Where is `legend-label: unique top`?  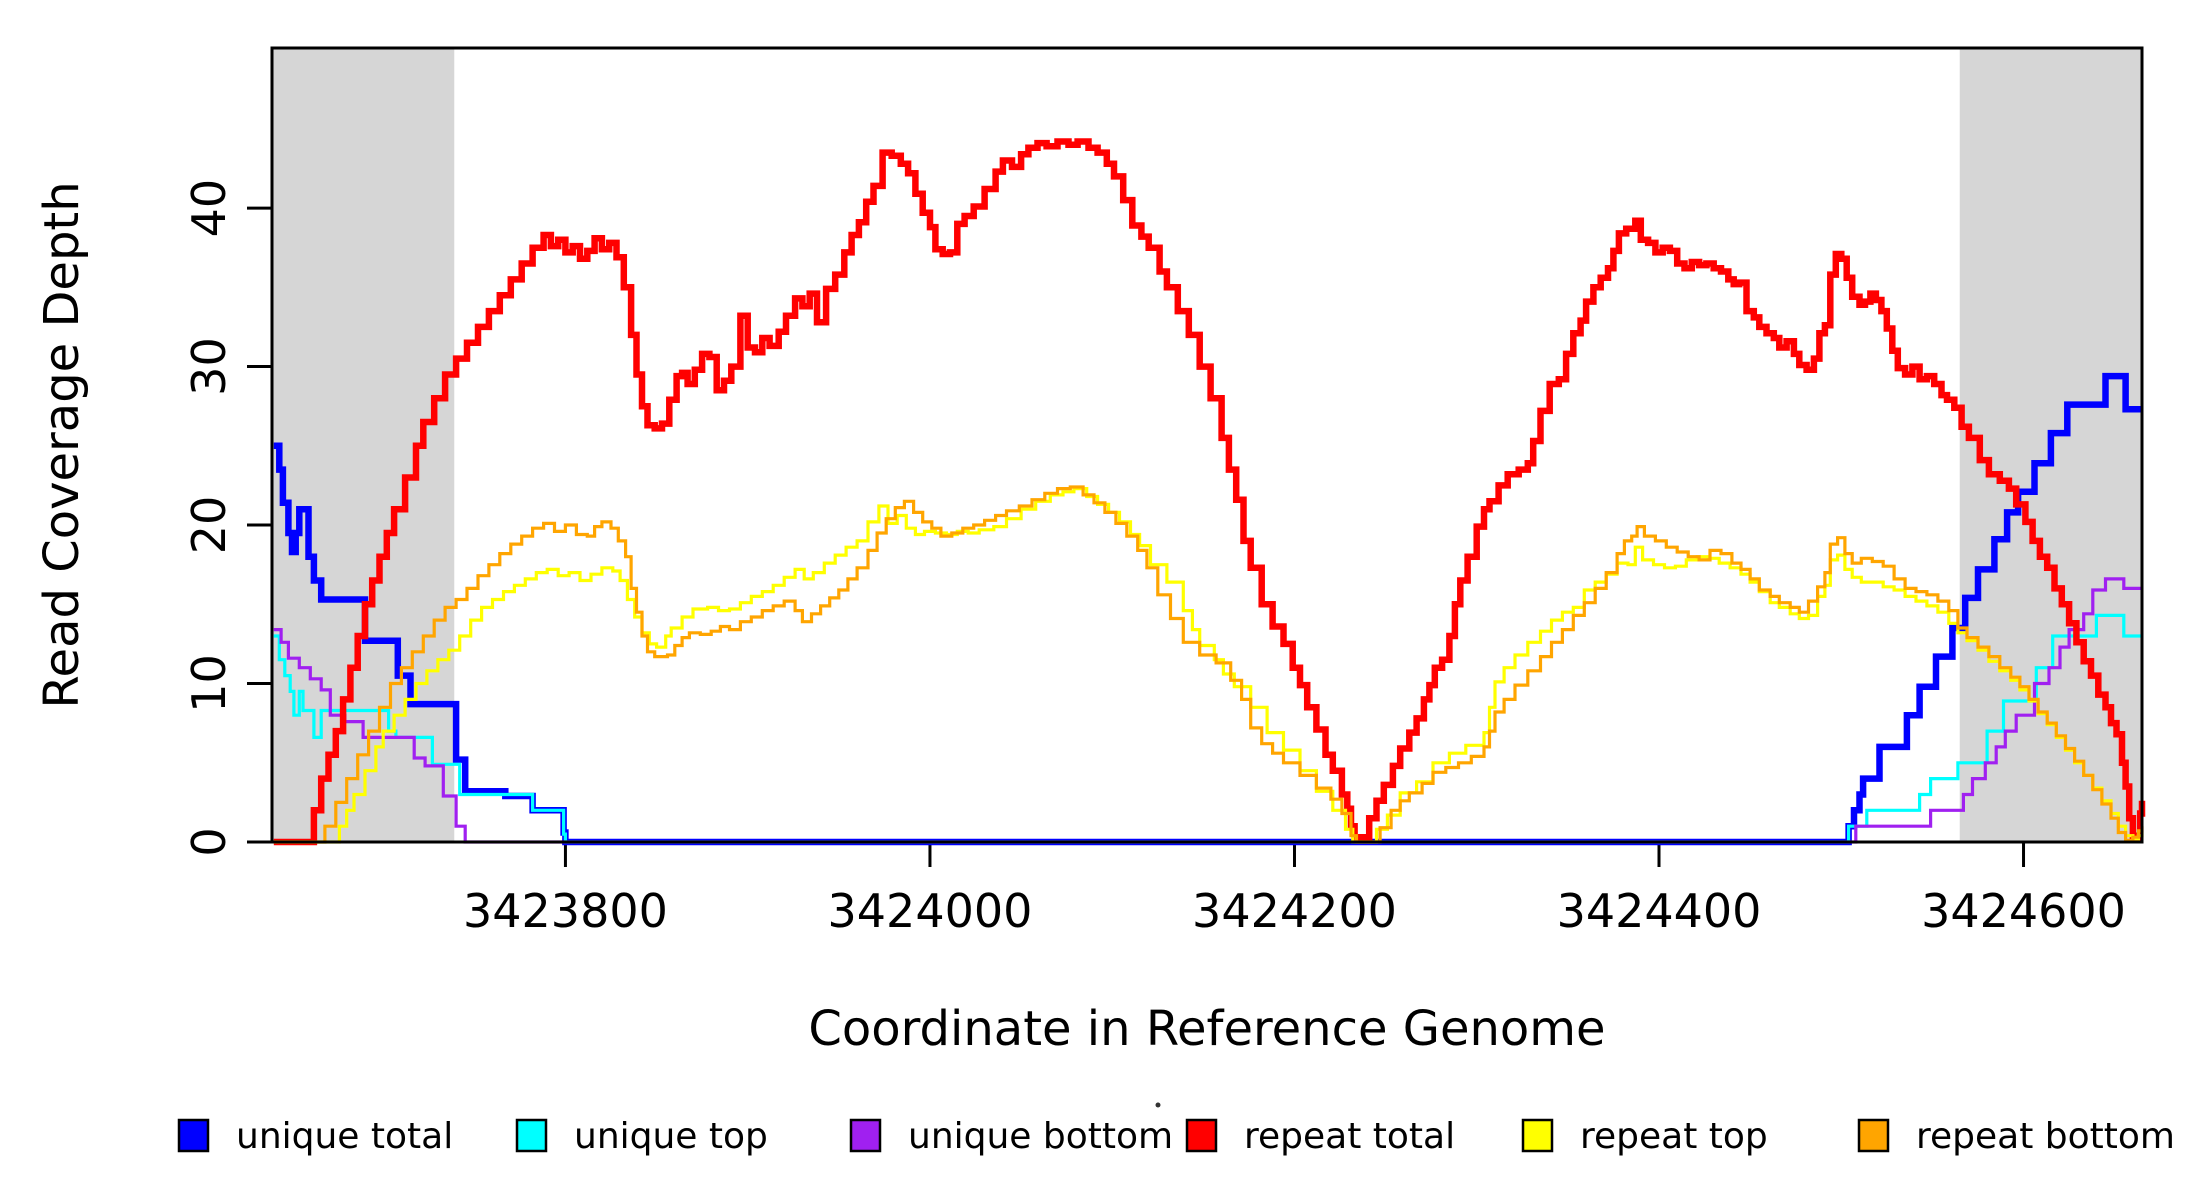
legend-label: unique top is located at coordinates (671, 1136).